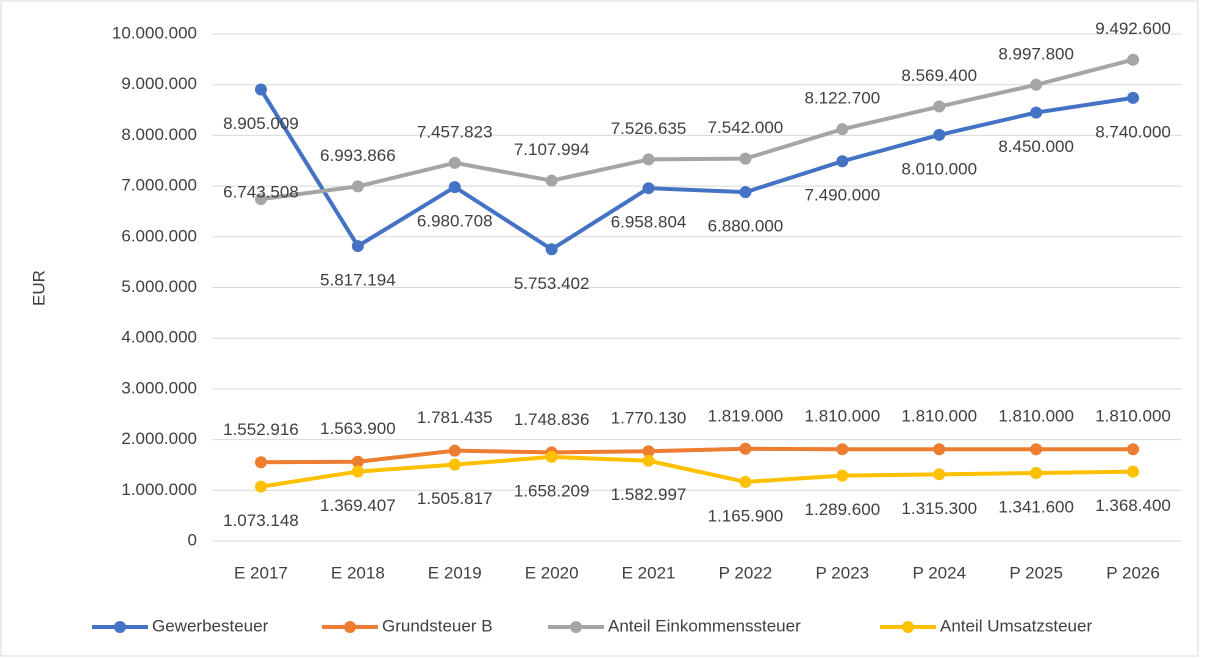 This screenshot has height=659, width=1205. What do you see at coordinates (704, 625) in the screenshot?
I see `legend-label: Anteil Einkommenssteuer` at bounding box center [704, 625].